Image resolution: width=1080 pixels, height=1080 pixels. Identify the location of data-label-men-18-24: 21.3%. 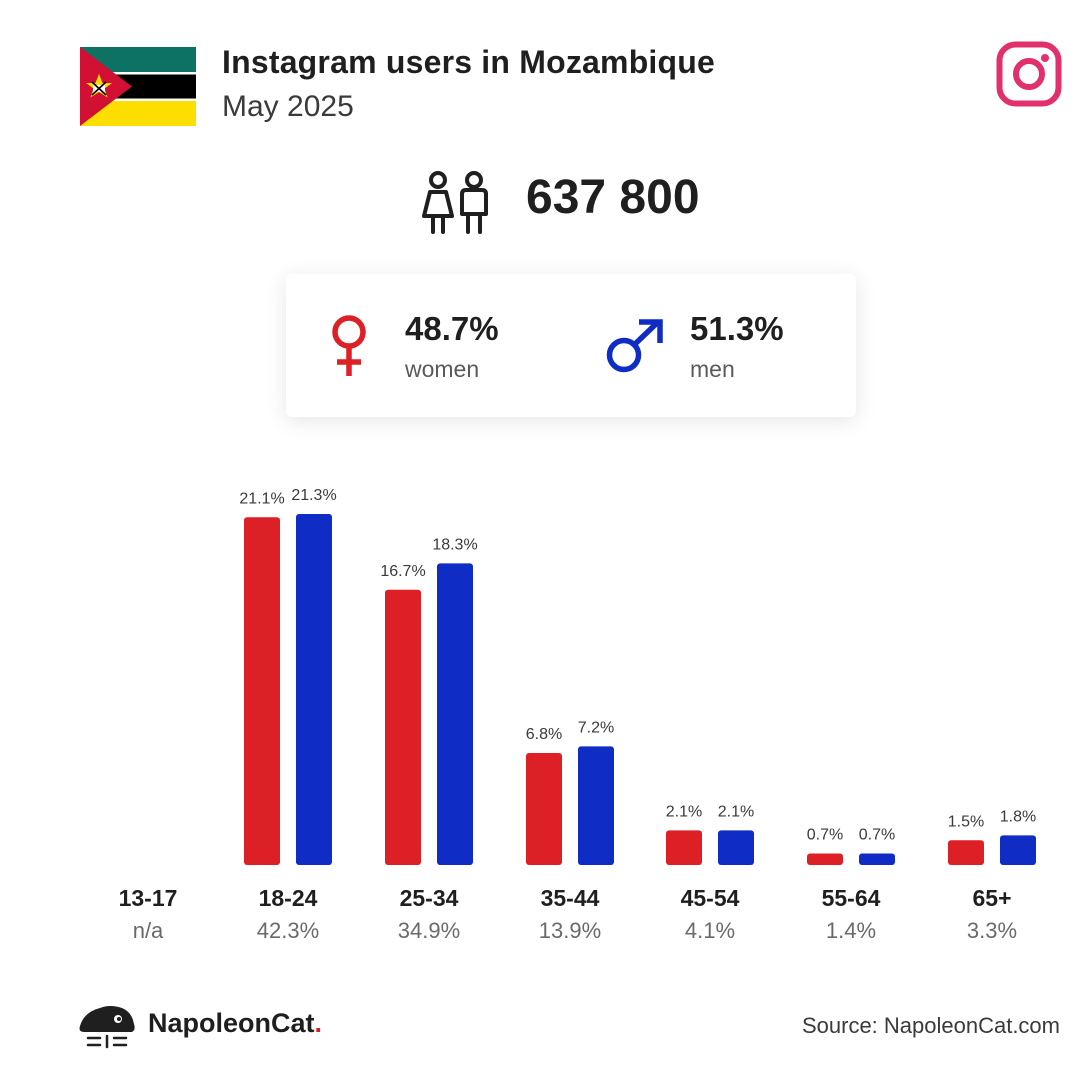
(313, 495).